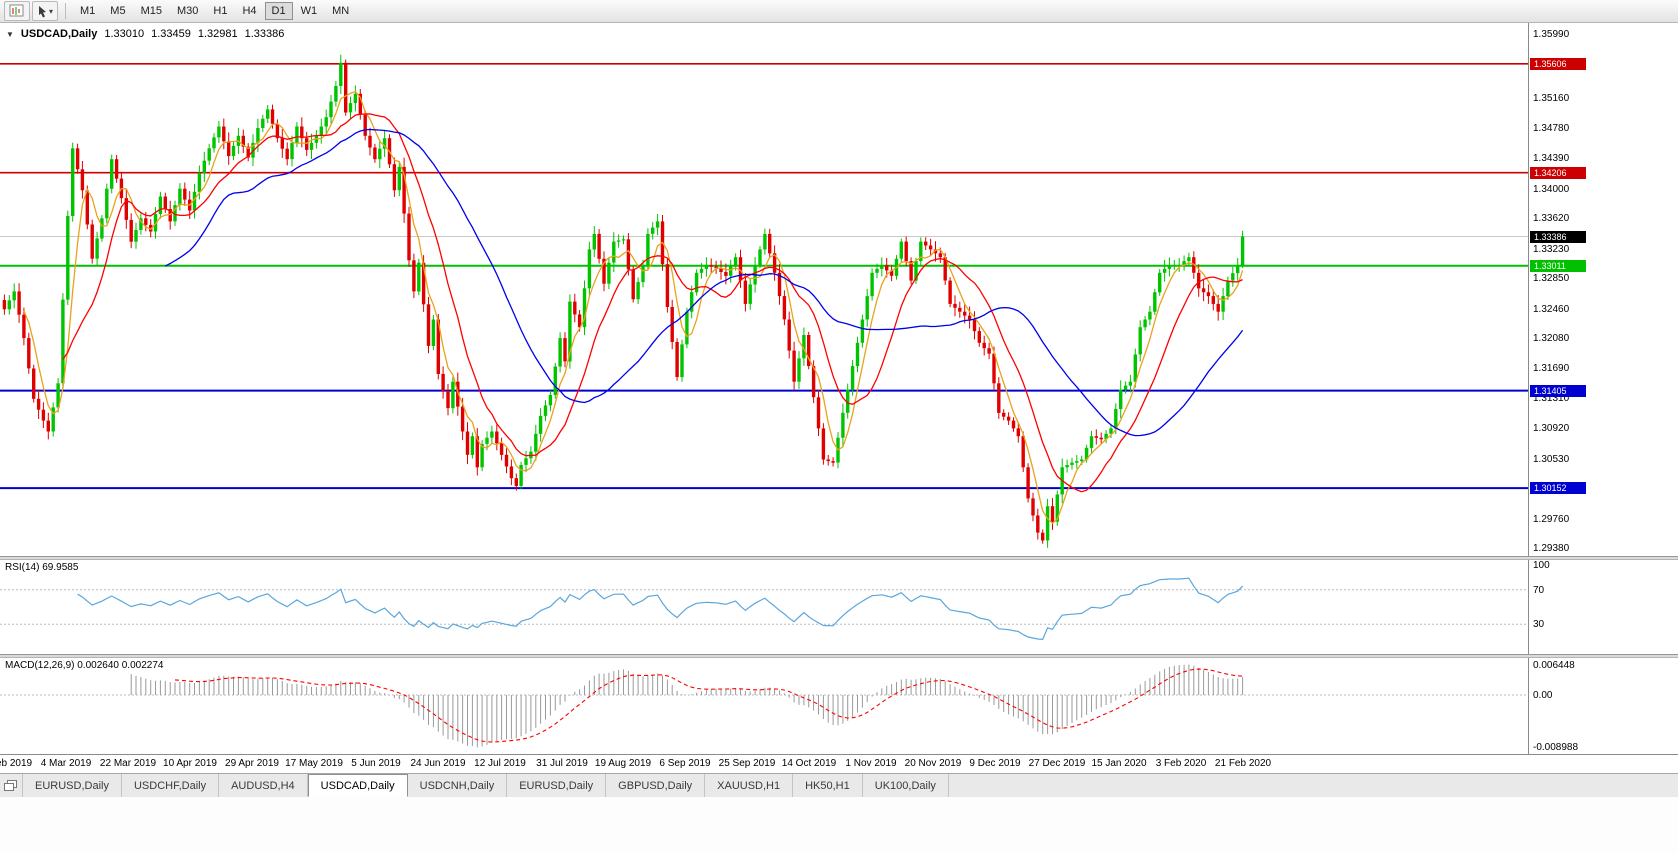 This screenshot has width=1678, height=853. Describe the element at coordinates (309, 11) in the screenshot. I see `timeframe-button-w1: W1` at that location.